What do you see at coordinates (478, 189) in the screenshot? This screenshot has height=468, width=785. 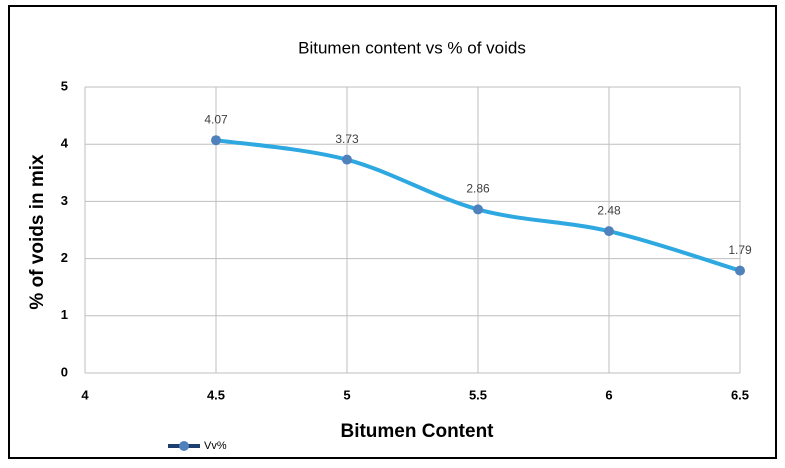 I see `data-label: 2.86` at bounding box center [478, 189].